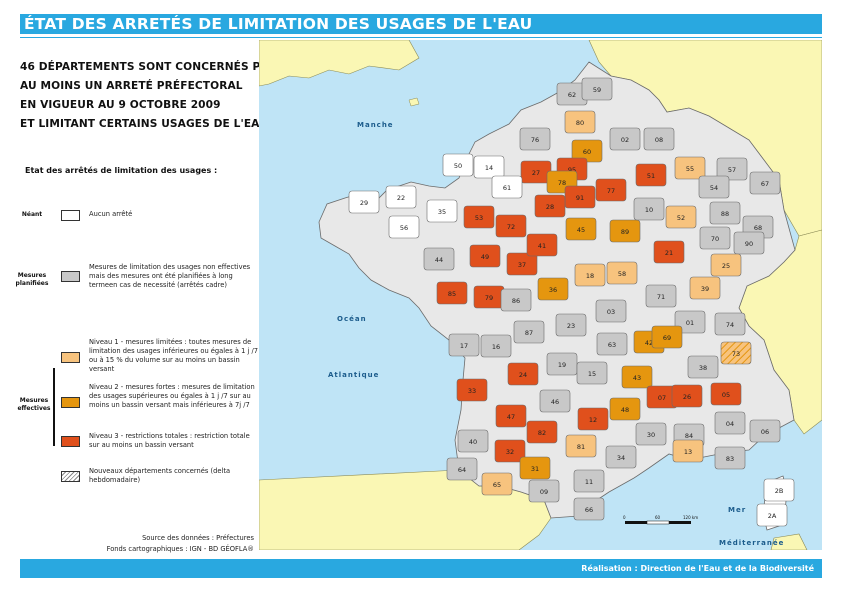 The image size is (841, 595). I want to click on legend-swatch-niveau3, so click(70, 441).